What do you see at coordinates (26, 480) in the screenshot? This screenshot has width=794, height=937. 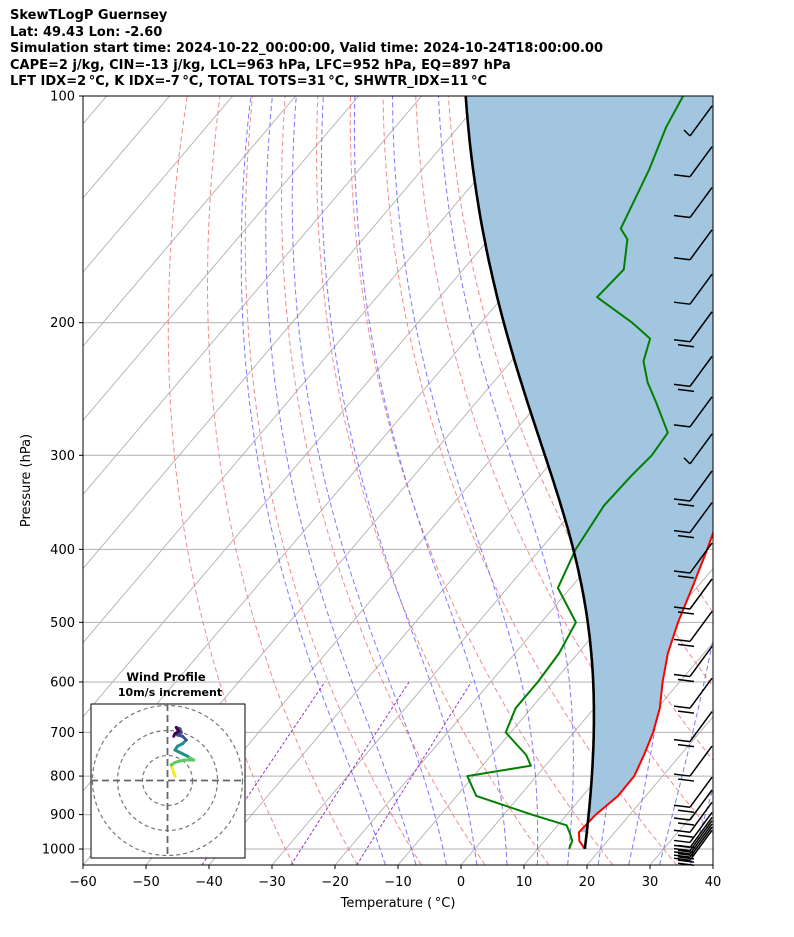 I see `y-axis-label: Pressure (hPa)` at bounding box center [26, 480].